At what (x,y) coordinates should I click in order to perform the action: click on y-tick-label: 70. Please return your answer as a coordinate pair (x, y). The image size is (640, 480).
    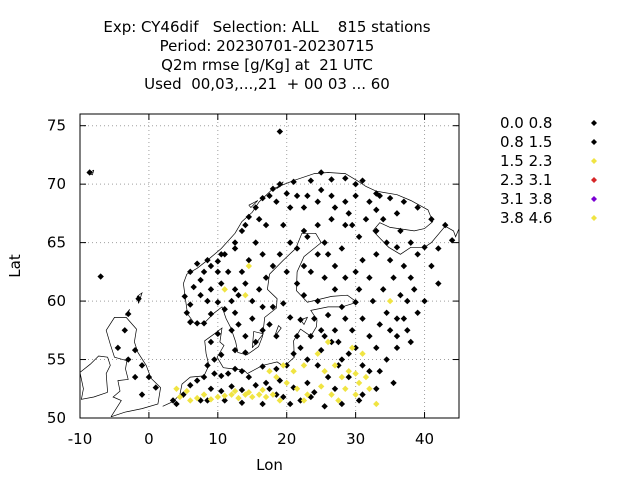
    Looking at the image, I should click on (56, 184).